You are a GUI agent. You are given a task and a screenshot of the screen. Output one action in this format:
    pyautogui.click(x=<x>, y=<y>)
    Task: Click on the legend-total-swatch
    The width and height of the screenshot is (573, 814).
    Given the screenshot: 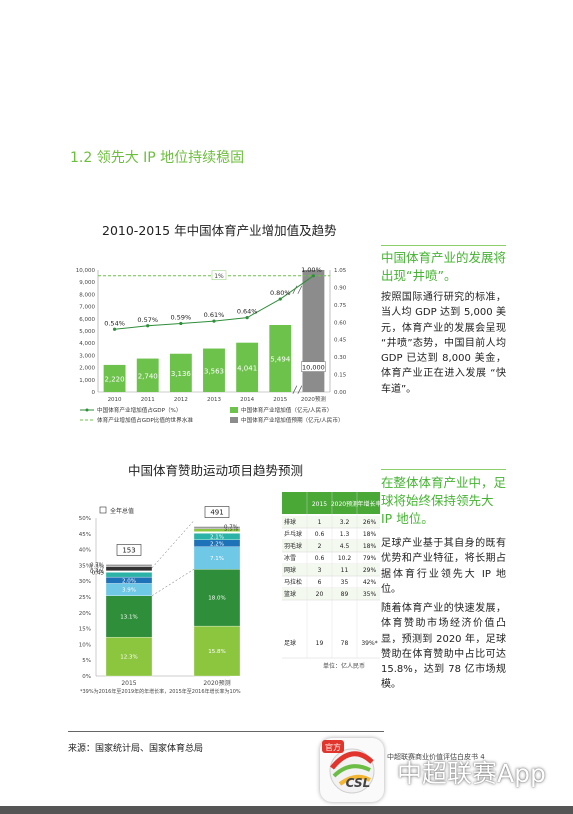 What is the action you would take?
    pyautogui.click(x=103, y=510)
    